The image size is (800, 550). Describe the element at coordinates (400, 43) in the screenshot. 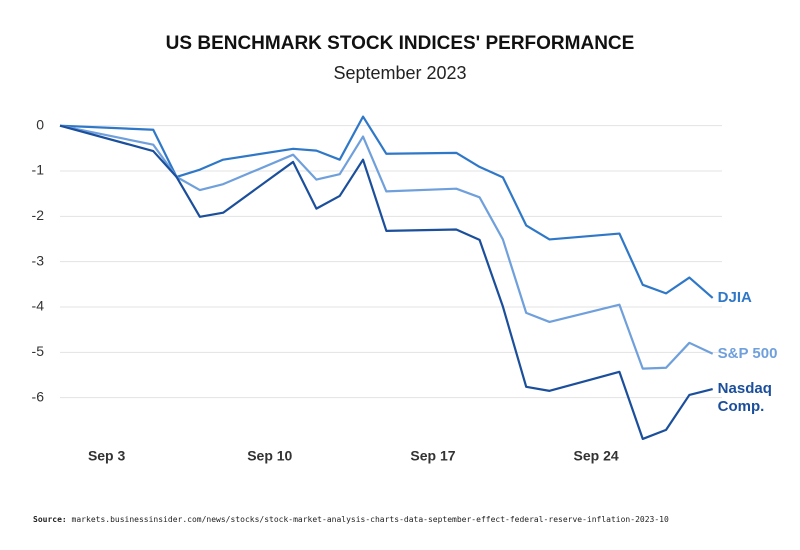

I see `chart-title: US BENCHMARK STOCK INDICES' PERFORMANCE` at that location.